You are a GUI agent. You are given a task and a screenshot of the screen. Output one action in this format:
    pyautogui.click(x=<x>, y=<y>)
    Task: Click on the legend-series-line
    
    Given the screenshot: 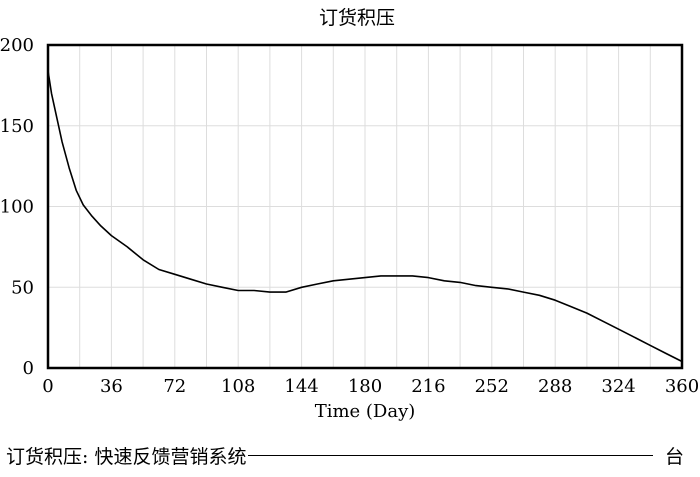 What is the action you would take?
    pyautogui.click(x=450, y=455)
    